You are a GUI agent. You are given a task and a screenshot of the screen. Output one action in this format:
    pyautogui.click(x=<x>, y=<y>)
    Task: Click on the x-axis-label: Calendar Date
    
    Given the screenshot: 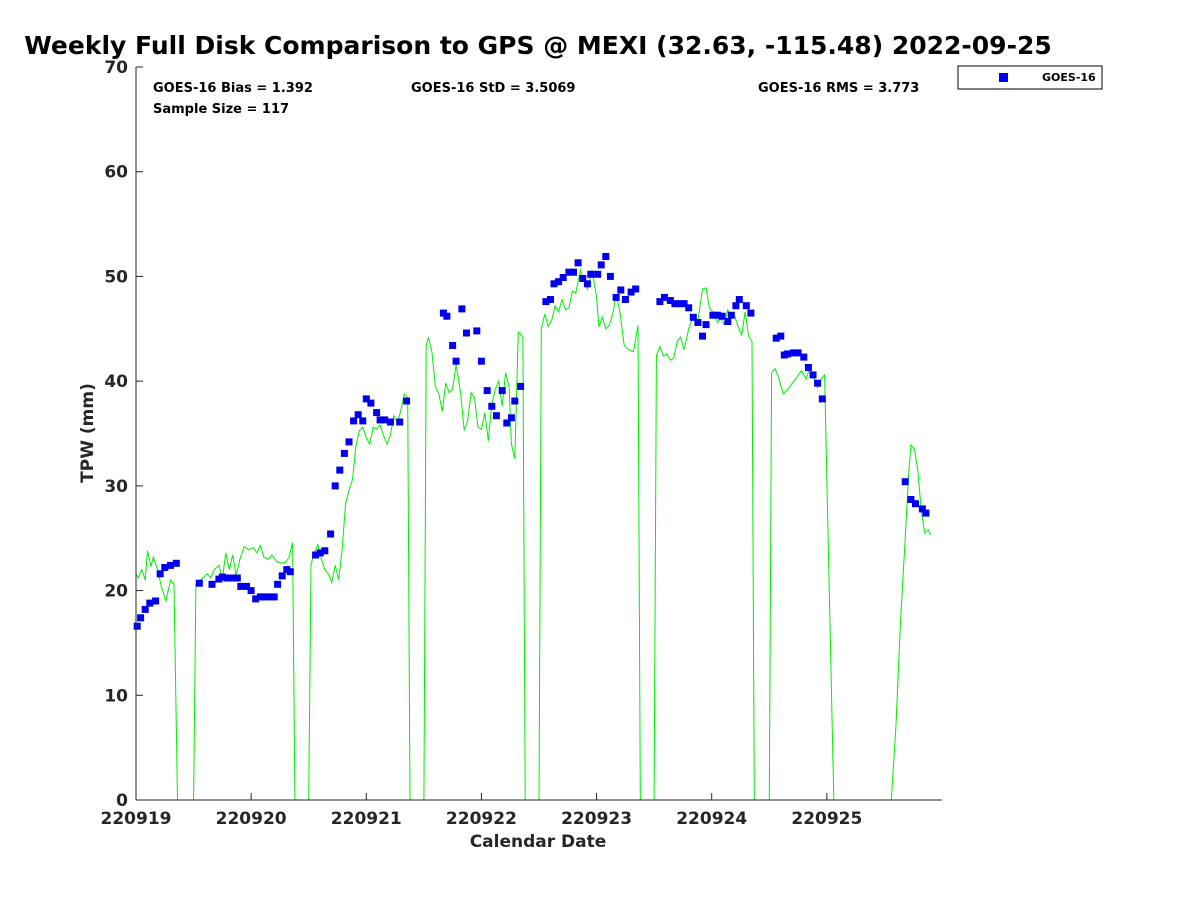 What is the action you would take?
    pyautogui.click(x=538, y=842)
    